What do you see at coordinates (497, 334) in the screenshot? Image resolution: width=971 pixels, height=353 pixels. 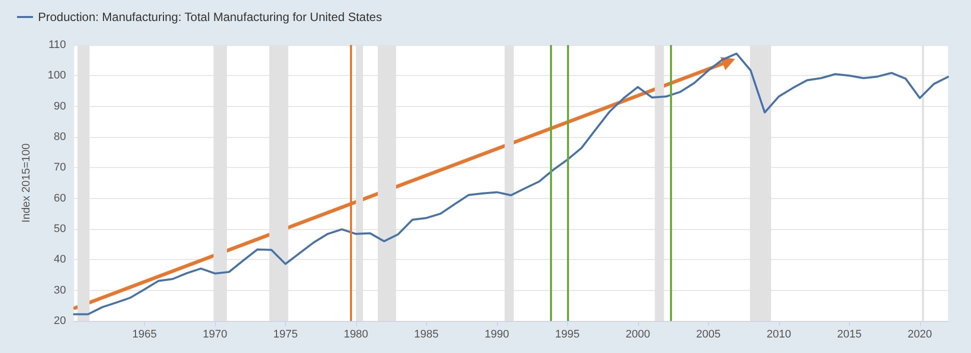 I see `x-tick-label: 1990` at bounding box center [497, 334].